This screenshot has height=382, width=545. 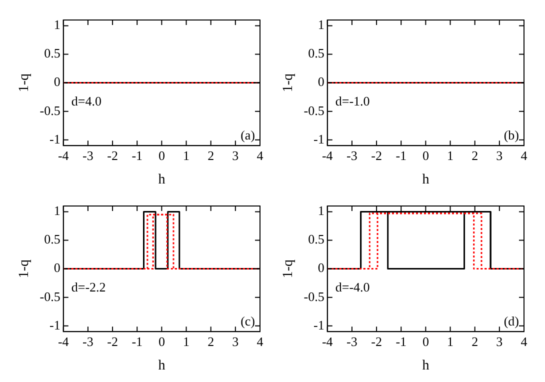 What do you see at coordinates (511, 135) in the screenshot?
I see `annotation: (b)` at bounding box center [511, 135].